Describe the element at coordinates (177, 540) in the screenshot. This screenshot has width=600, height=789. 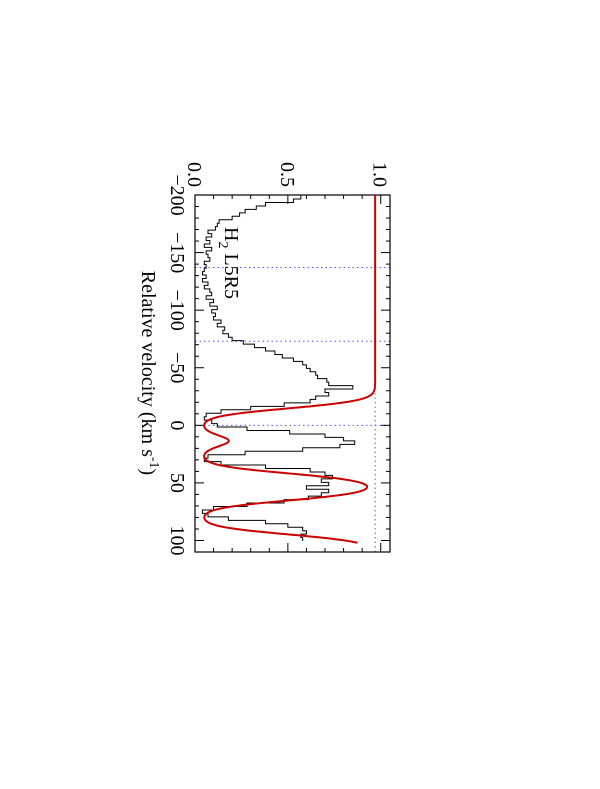
I see `x-tick-label: 100` at that location.